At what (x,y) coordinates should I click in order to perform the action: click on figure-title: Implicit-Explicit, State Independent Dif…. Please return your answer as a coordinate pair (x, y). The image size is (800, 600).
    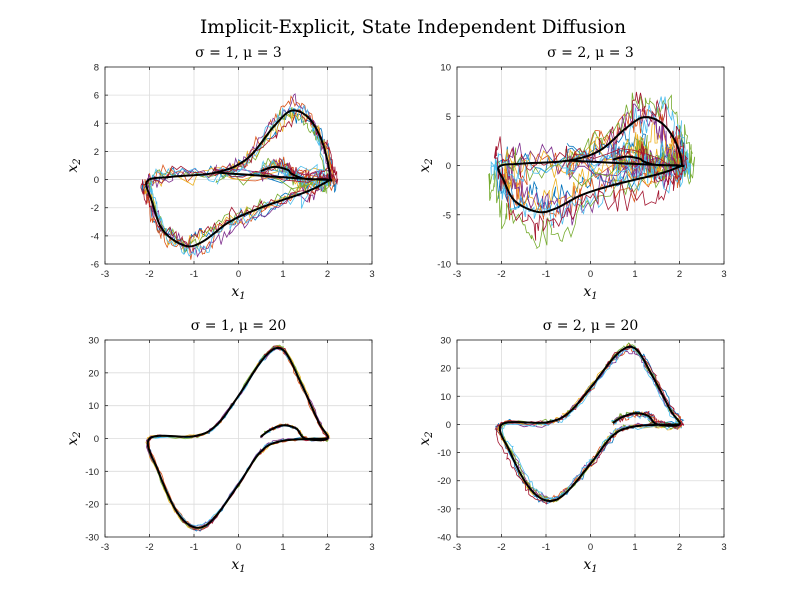
    Looking at the image, I should click on (413, 27).